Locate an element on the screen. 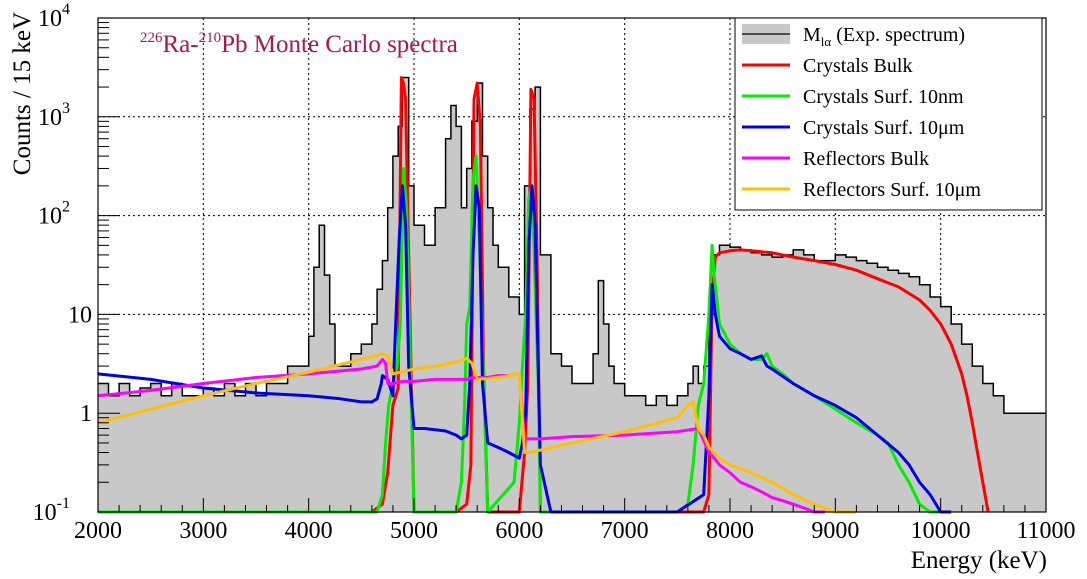 This screenshot has height=579, width=1087. title-elem-2: Pb Monte Carlo spectra is located at coordinates (339, 44).